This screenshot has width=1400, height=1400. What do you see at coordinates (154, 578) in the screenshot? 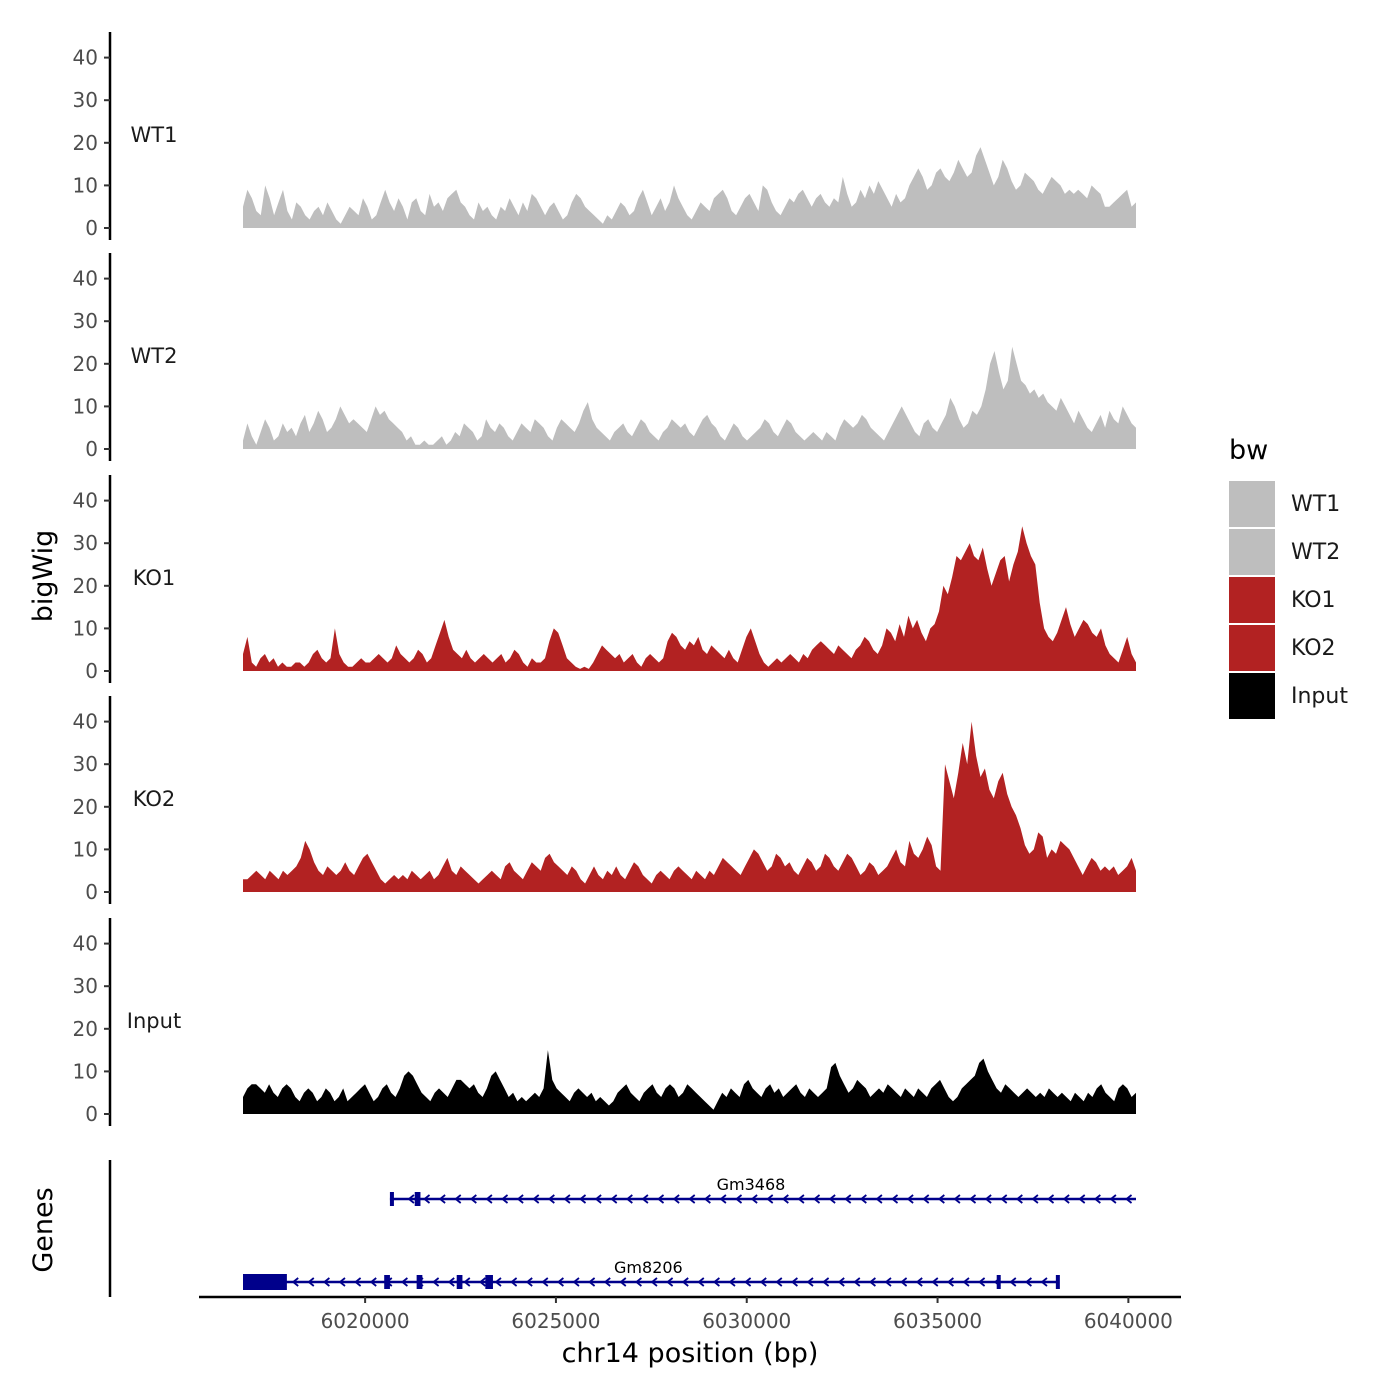
I see `track-label: KO1` at bounding box center [154, 578].